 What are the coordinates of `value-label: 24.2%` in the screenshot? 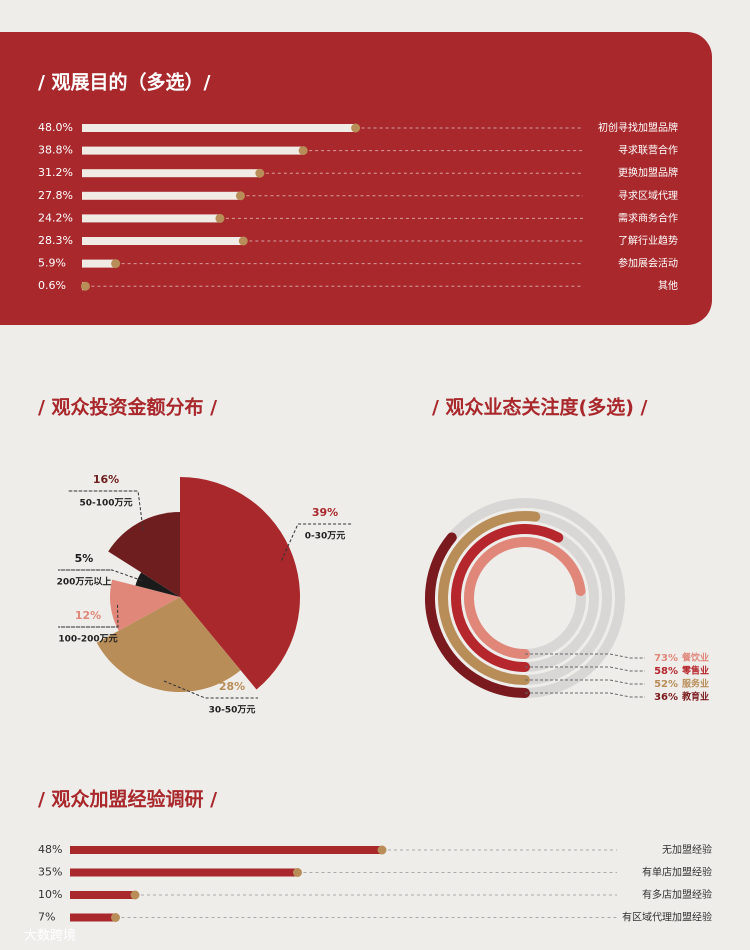 It's located at (55, 217).